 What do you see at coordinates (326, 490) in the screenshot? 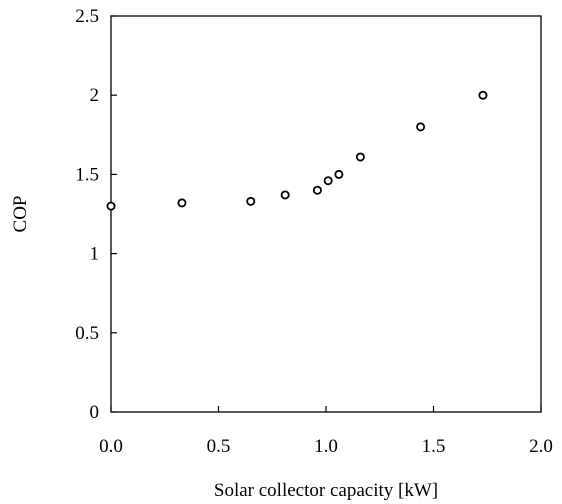
I see `x-axis-title: Solar collector capacity [kW]` at bounding box center [326, 490].